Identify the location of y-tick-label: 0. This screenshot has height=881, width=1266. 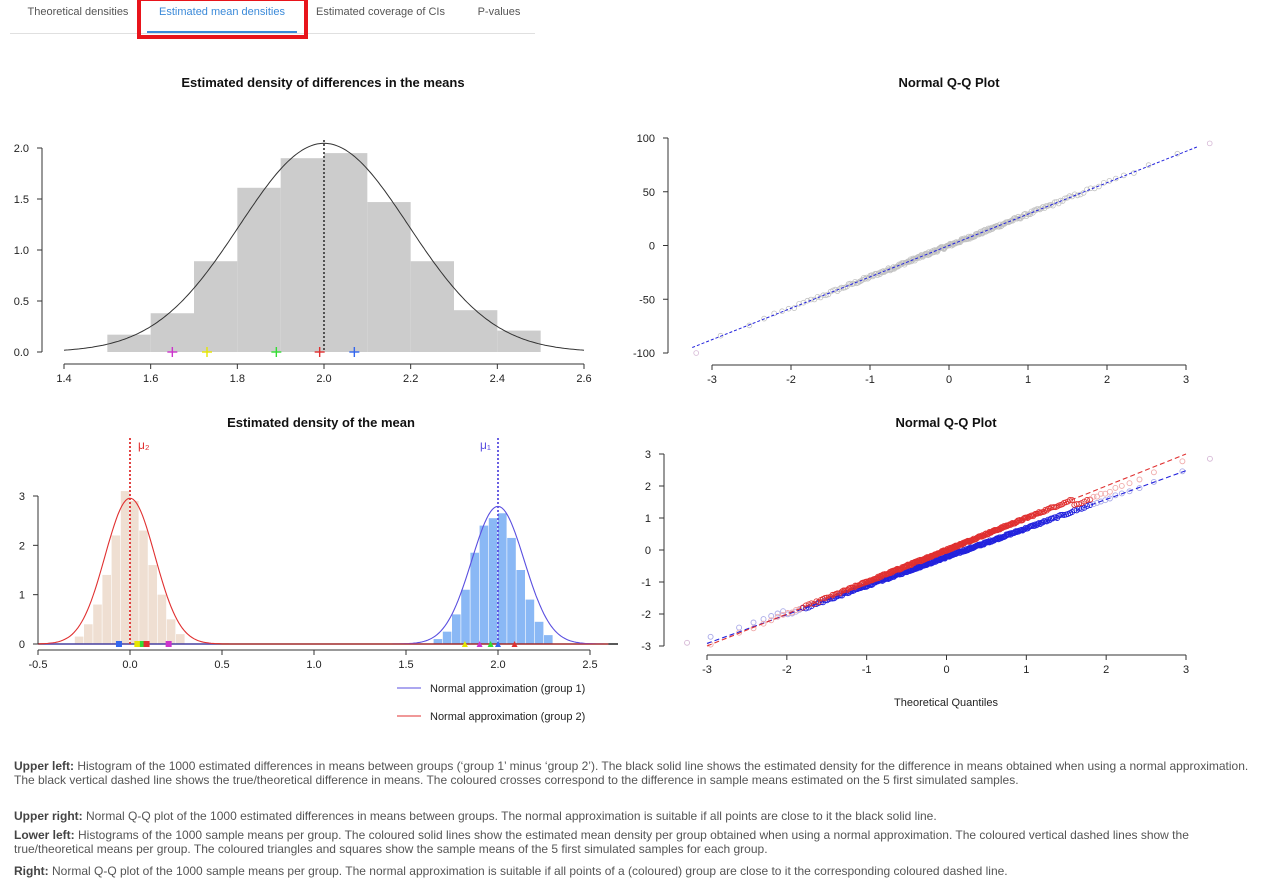
(652, 247).